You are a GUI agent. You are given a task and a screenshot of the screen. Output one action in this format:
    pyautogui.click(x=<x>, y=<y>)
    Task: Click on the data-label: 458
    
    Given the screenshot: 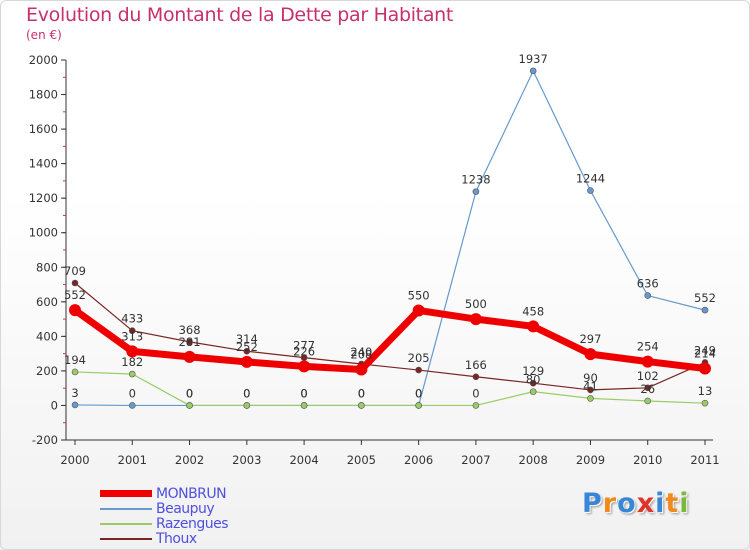 What is the action you would take?
    pyautogui.click(x=533, y=311)
    